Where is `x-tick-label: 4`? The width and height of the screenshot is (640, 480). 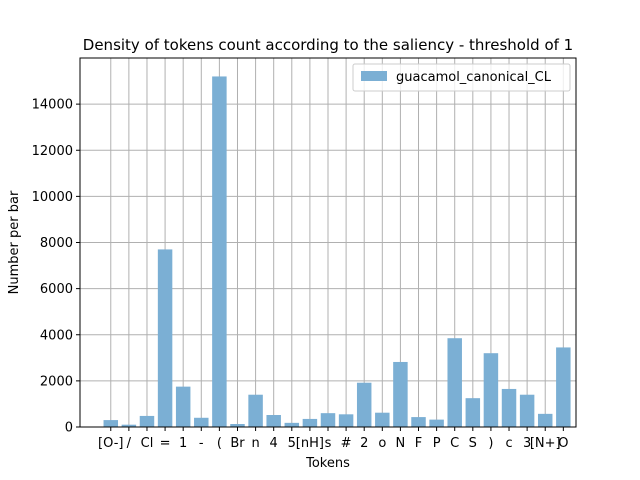 x-tick-label: 4 is located at coordinates (274, 443).